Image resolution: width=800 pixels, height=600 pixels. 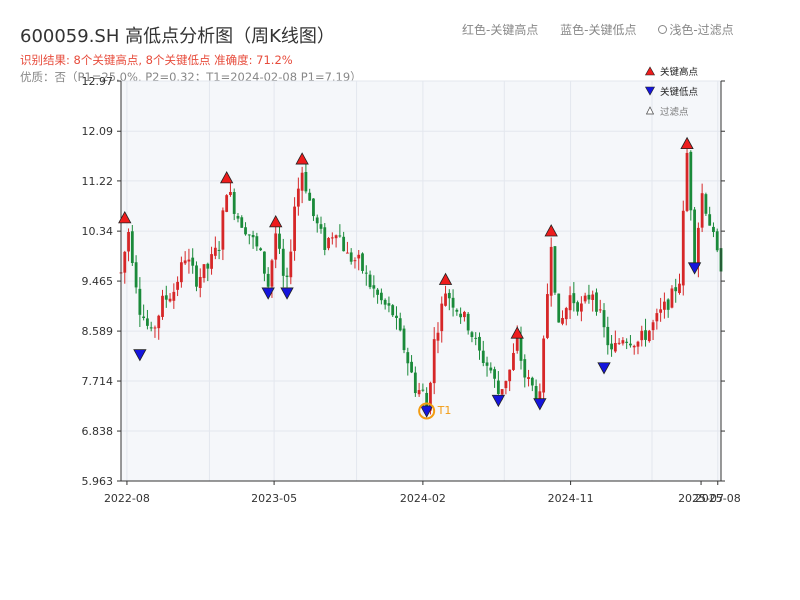 What do you see at coordinates (274, 498) in the screenshot?
I see `x-tick-label: 2023-05` at bounding box center [274, 498].